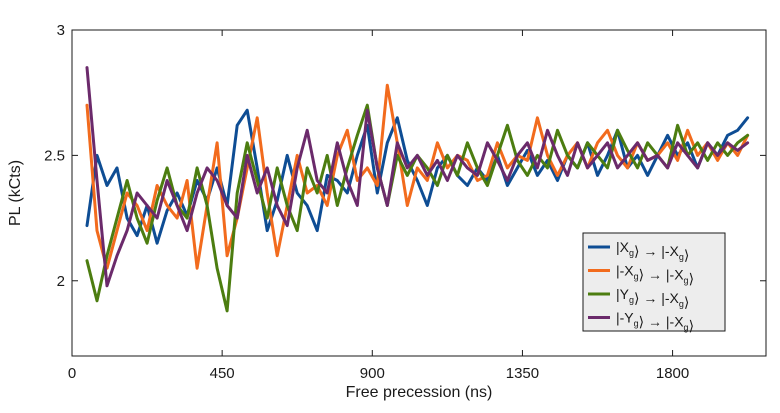  I want to click on legend-label: |-Yg⟩ → |-Xg⟩, so click(655, 322).